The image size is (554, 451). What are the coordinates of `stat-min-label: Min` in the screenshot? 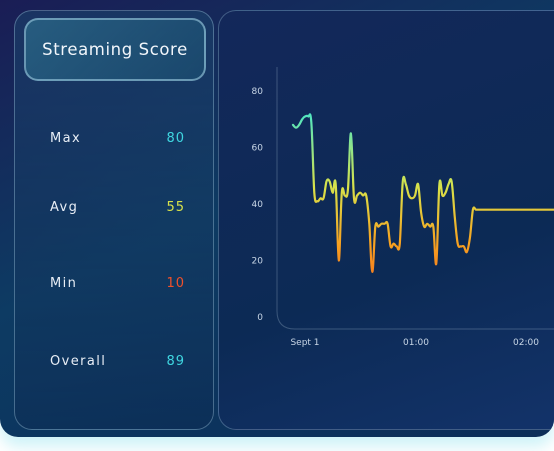 It's located at (64, 283).